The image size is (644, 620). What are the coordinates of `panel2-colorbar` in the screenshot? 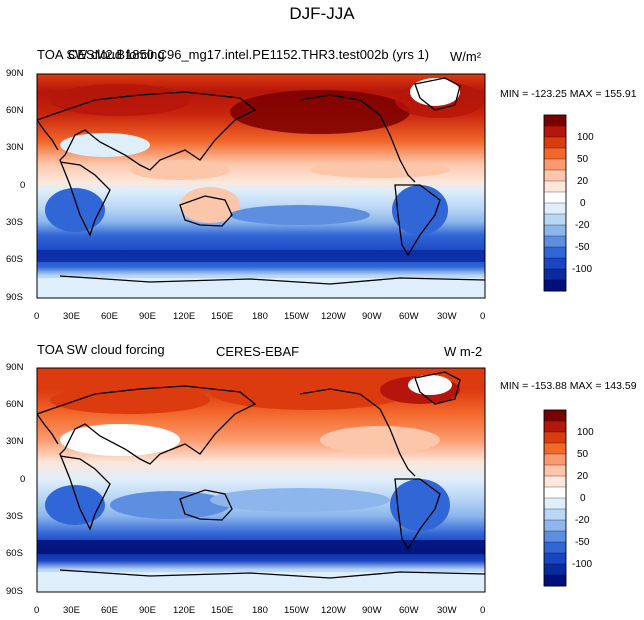 It's located at (555, 498).